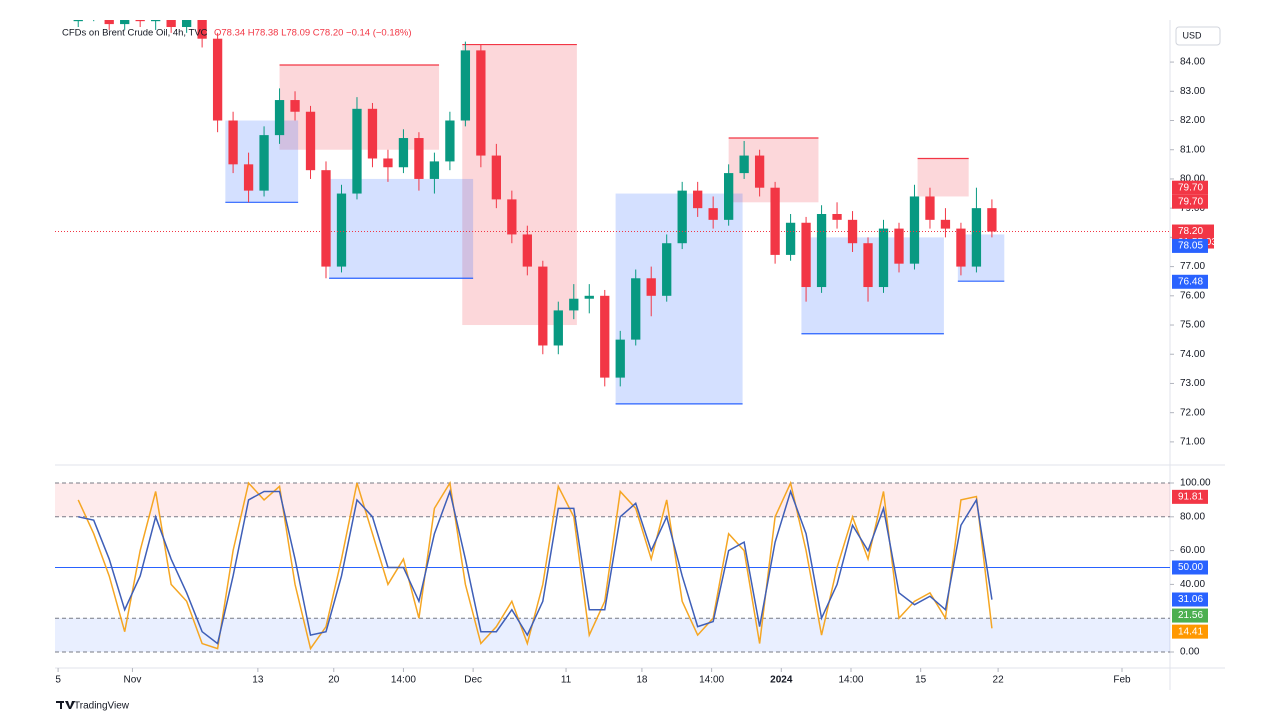  Describe the element at coordinates (1192, 412) in the screenshot. I see `y-tick-label: 72.00` at that location.